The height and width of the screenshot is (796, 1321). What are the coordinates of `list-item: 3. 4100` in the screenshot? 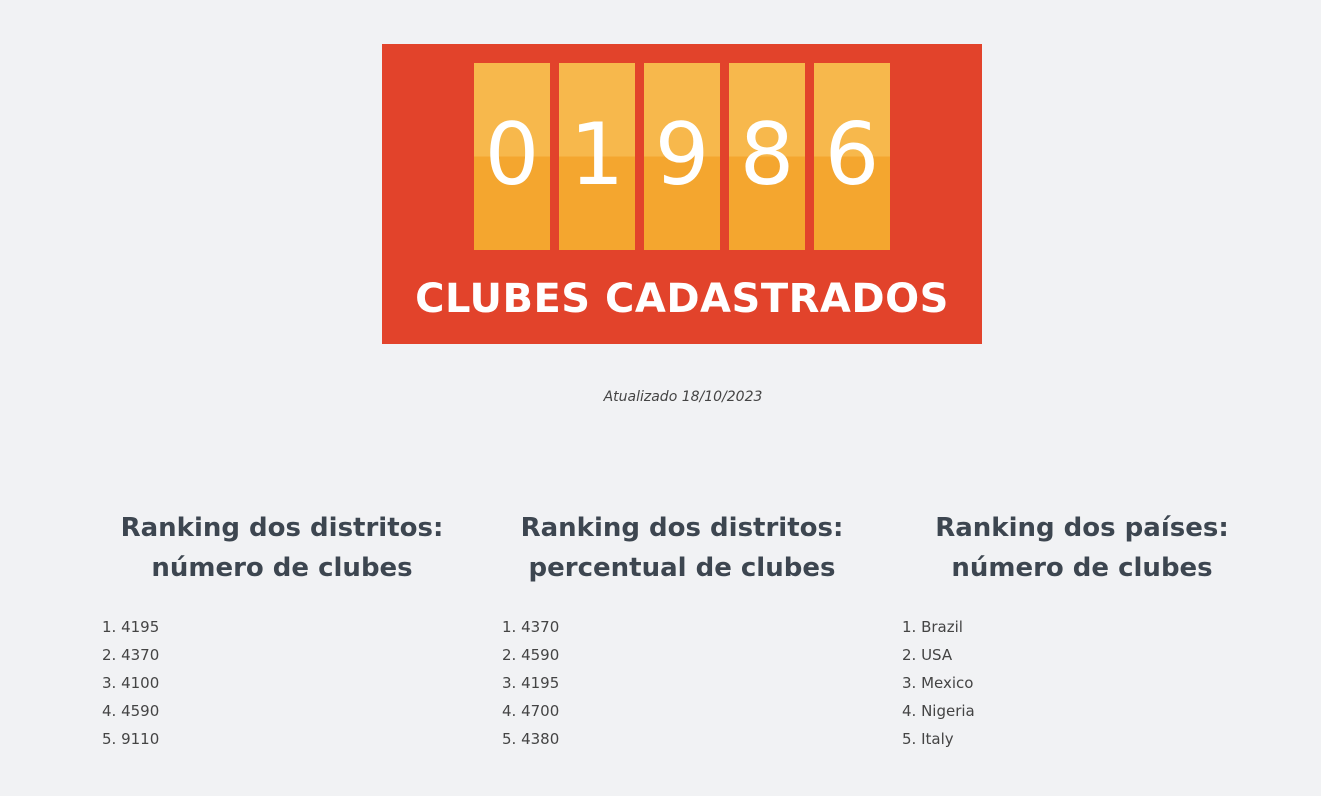 It's located at (131, 683).